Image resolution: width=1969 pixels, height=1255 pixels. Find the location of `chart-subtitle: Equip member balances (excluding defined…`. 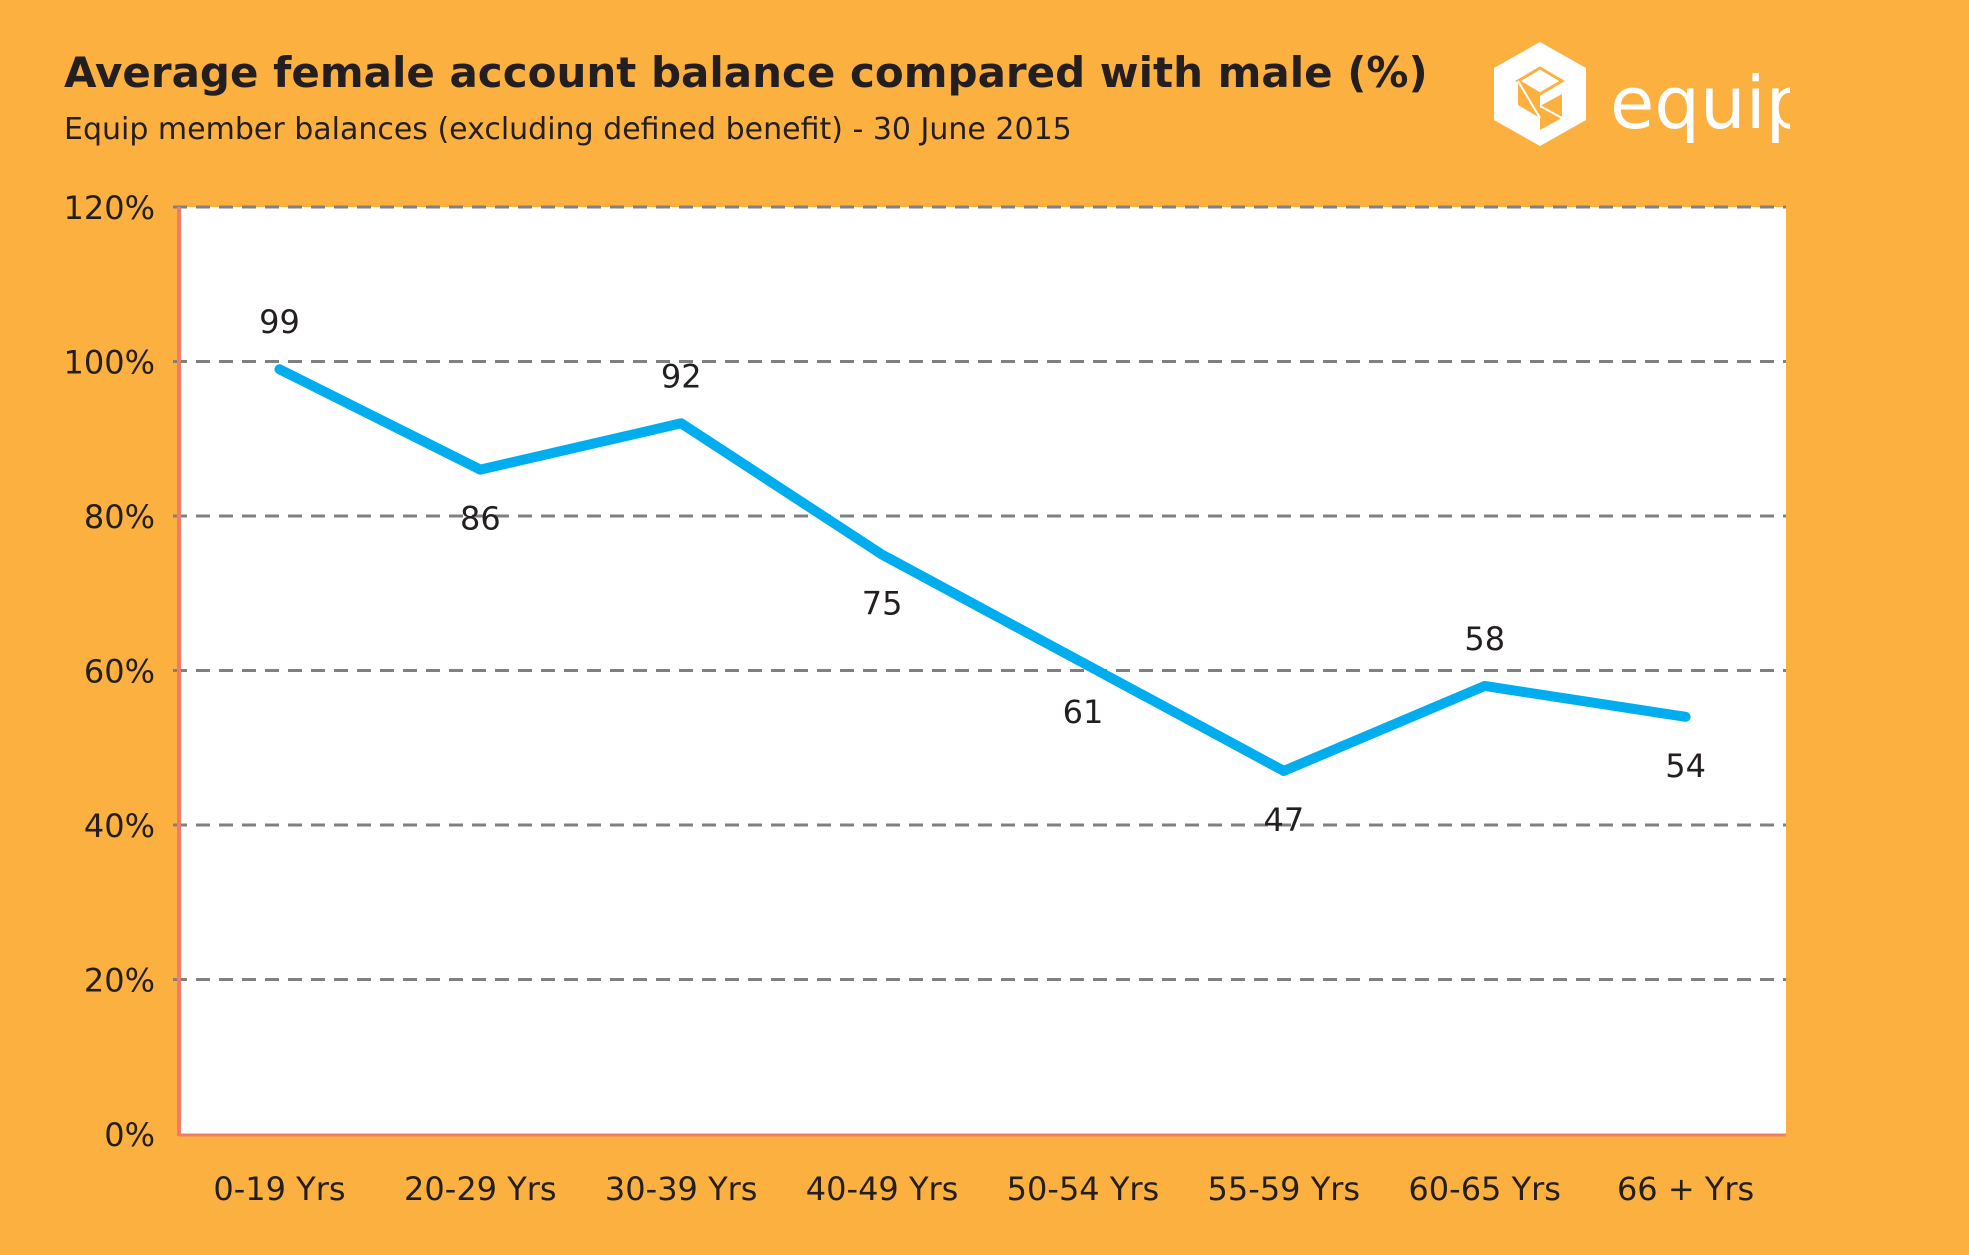

chart-subtitle: Equip member balances (excluding defined… is located at coordinates (568, 129).